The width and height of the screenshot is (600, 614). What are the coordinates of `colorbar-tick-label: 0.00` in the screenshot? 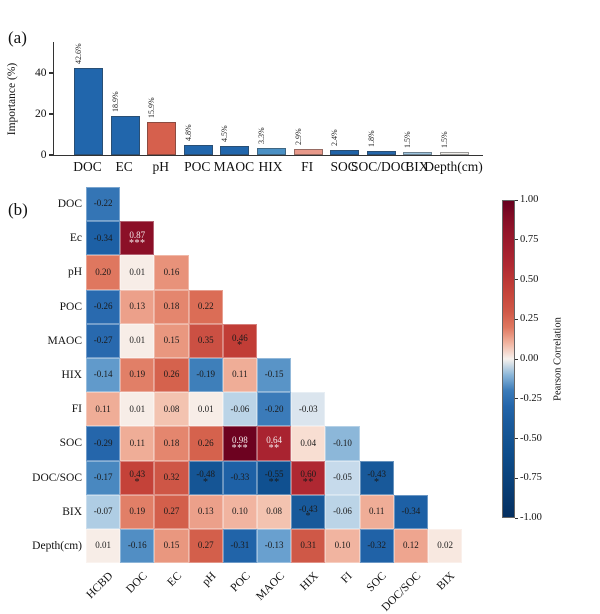 It's located at (529, 358).